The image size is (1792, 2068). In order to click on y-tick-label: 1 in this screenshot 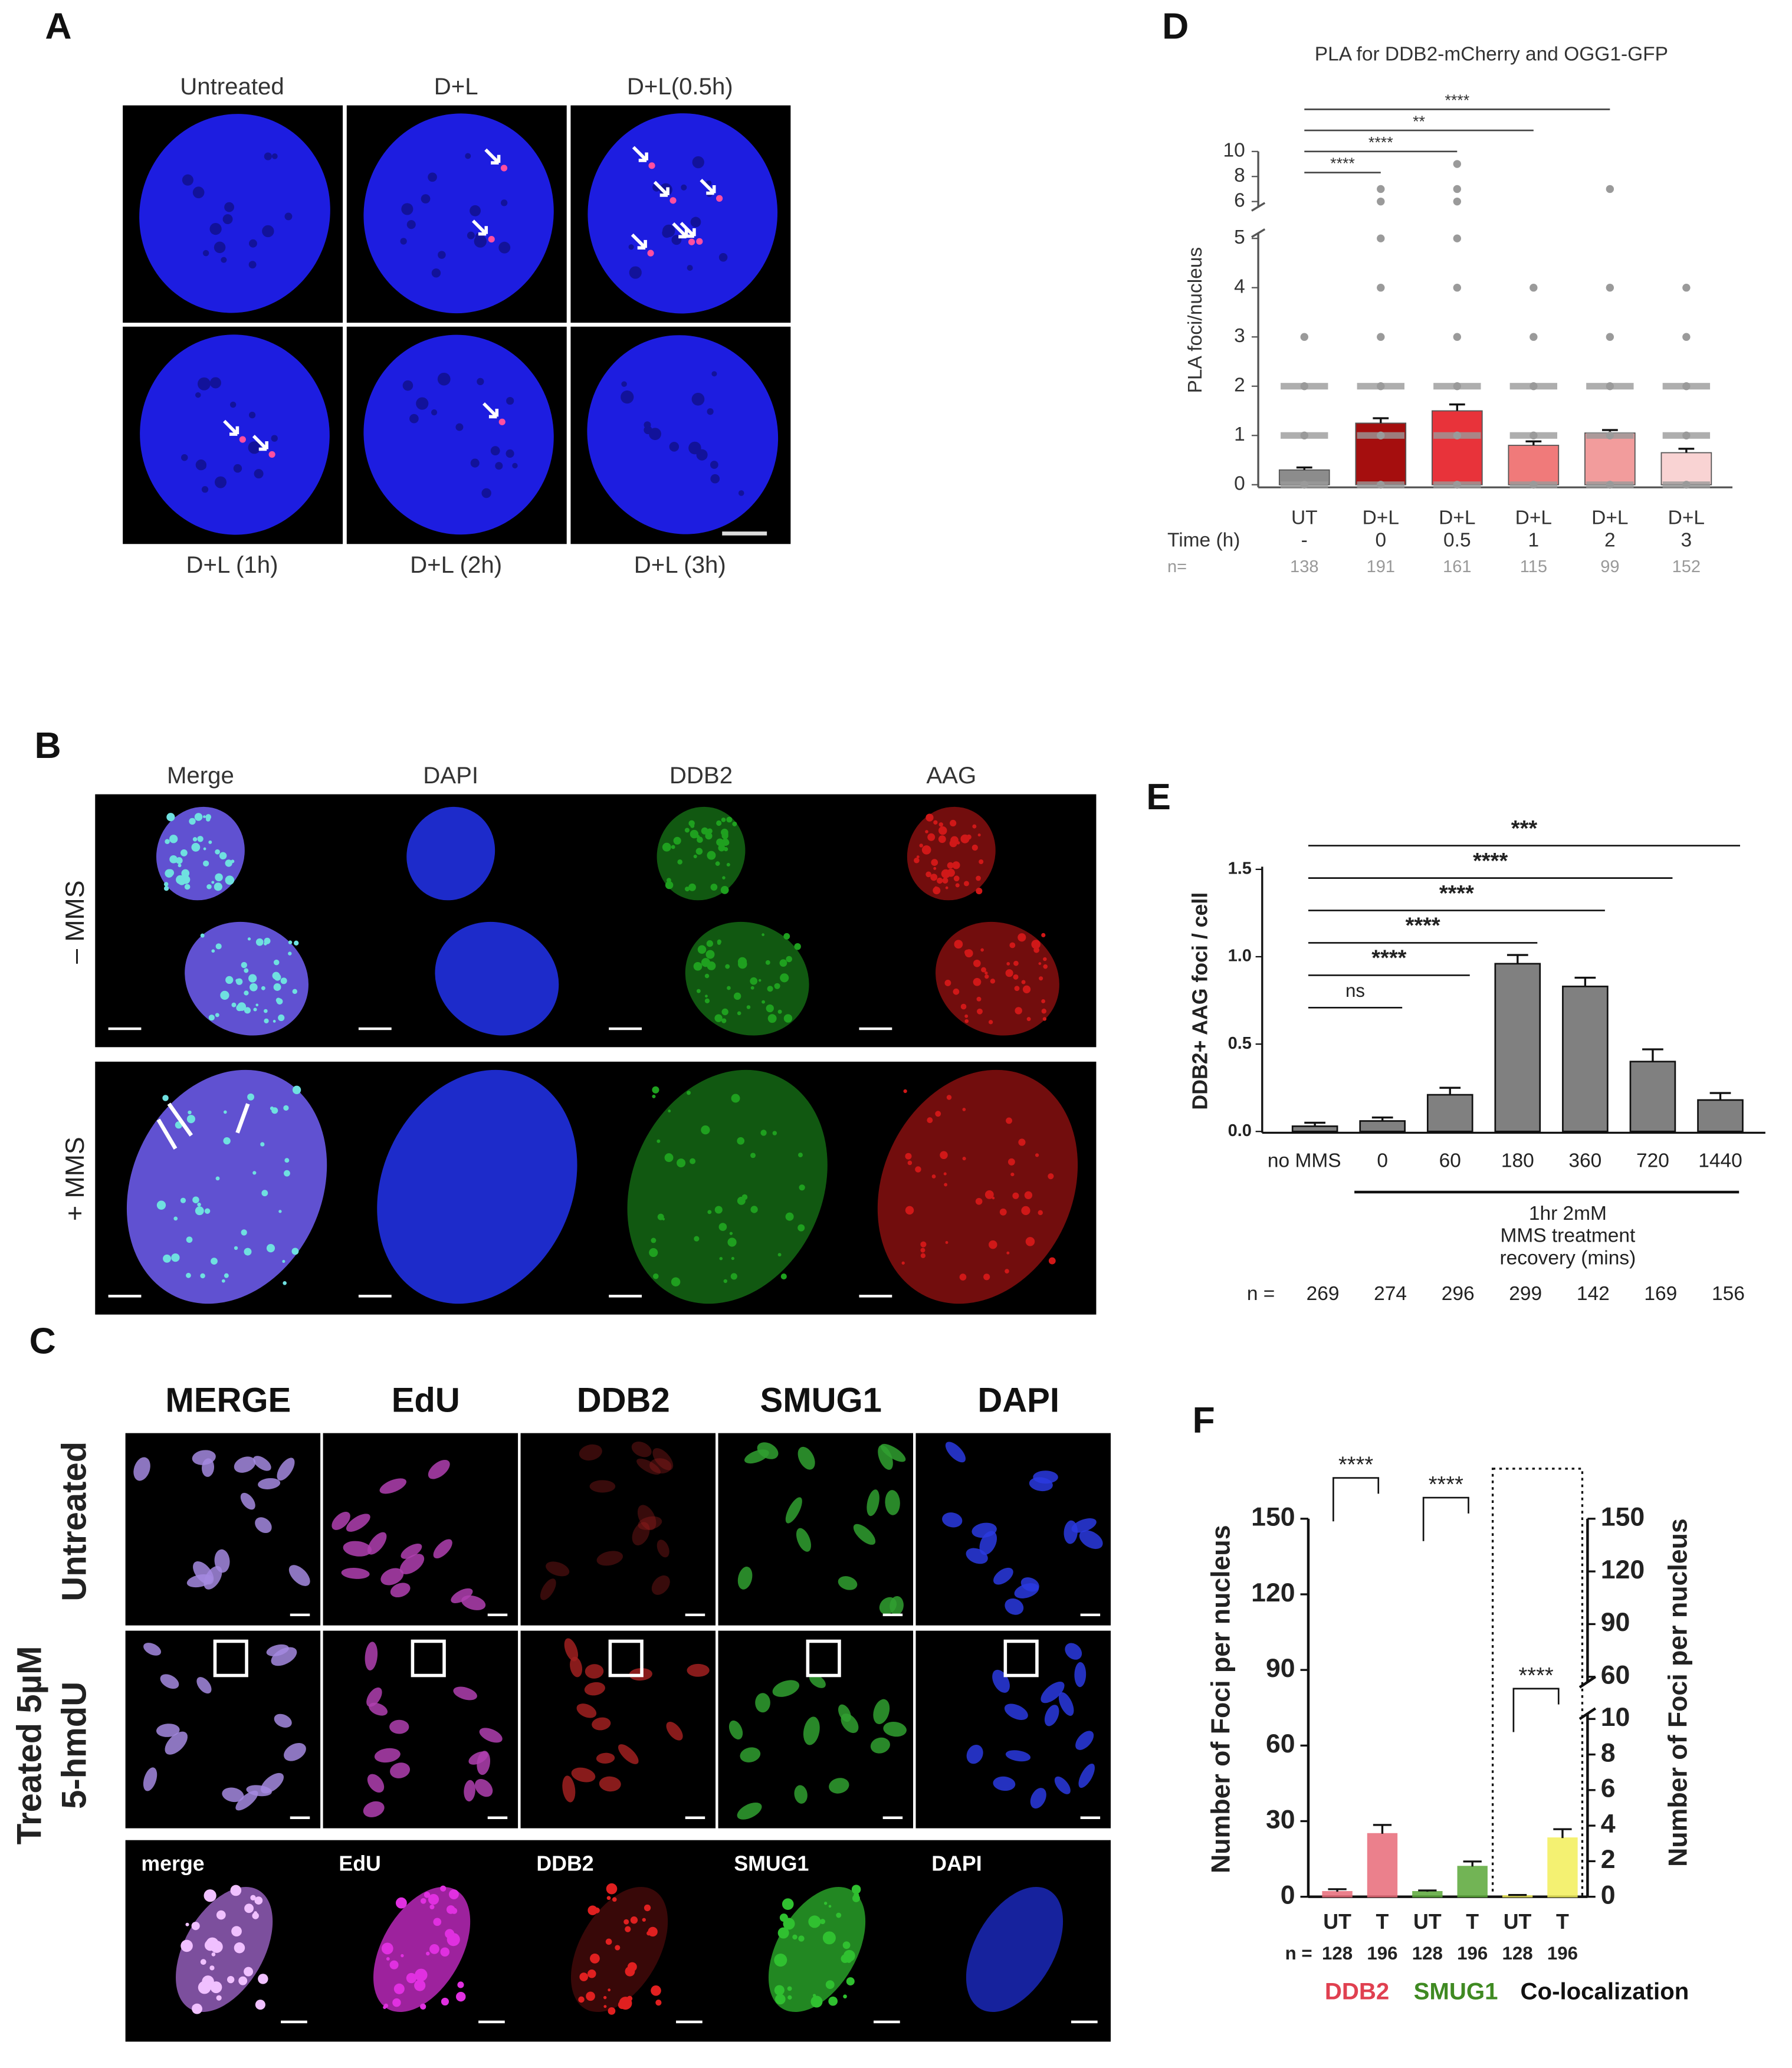, I will do `click(1239, 434)`.